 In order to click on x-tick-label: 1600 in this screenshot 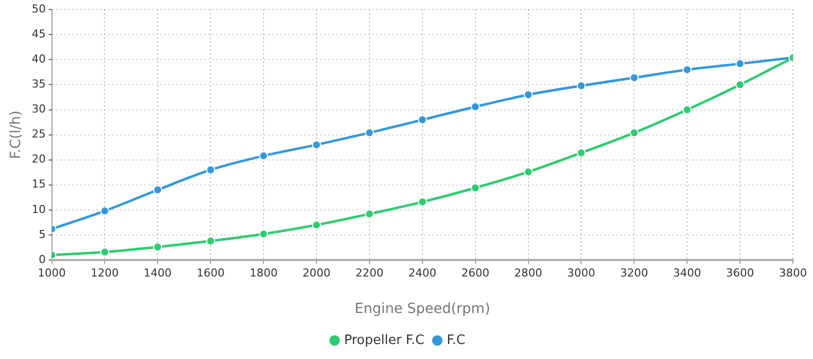, I will do `click(210, 273)`.